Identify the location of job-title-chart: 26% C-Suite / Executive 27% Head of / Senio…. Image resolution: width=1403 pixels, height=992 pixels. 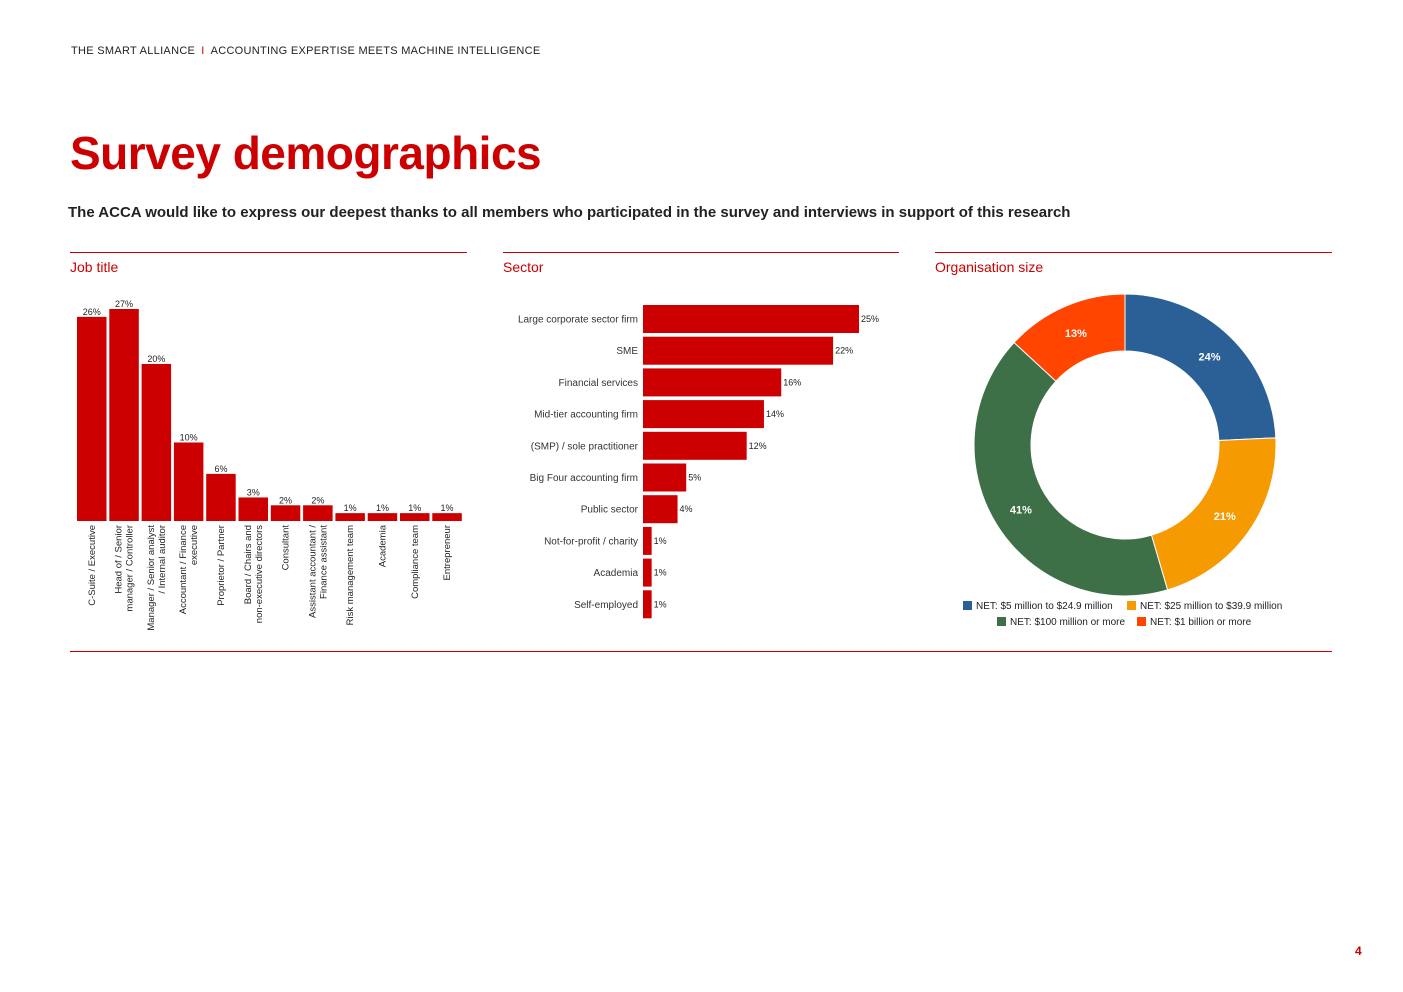
(269, 465).